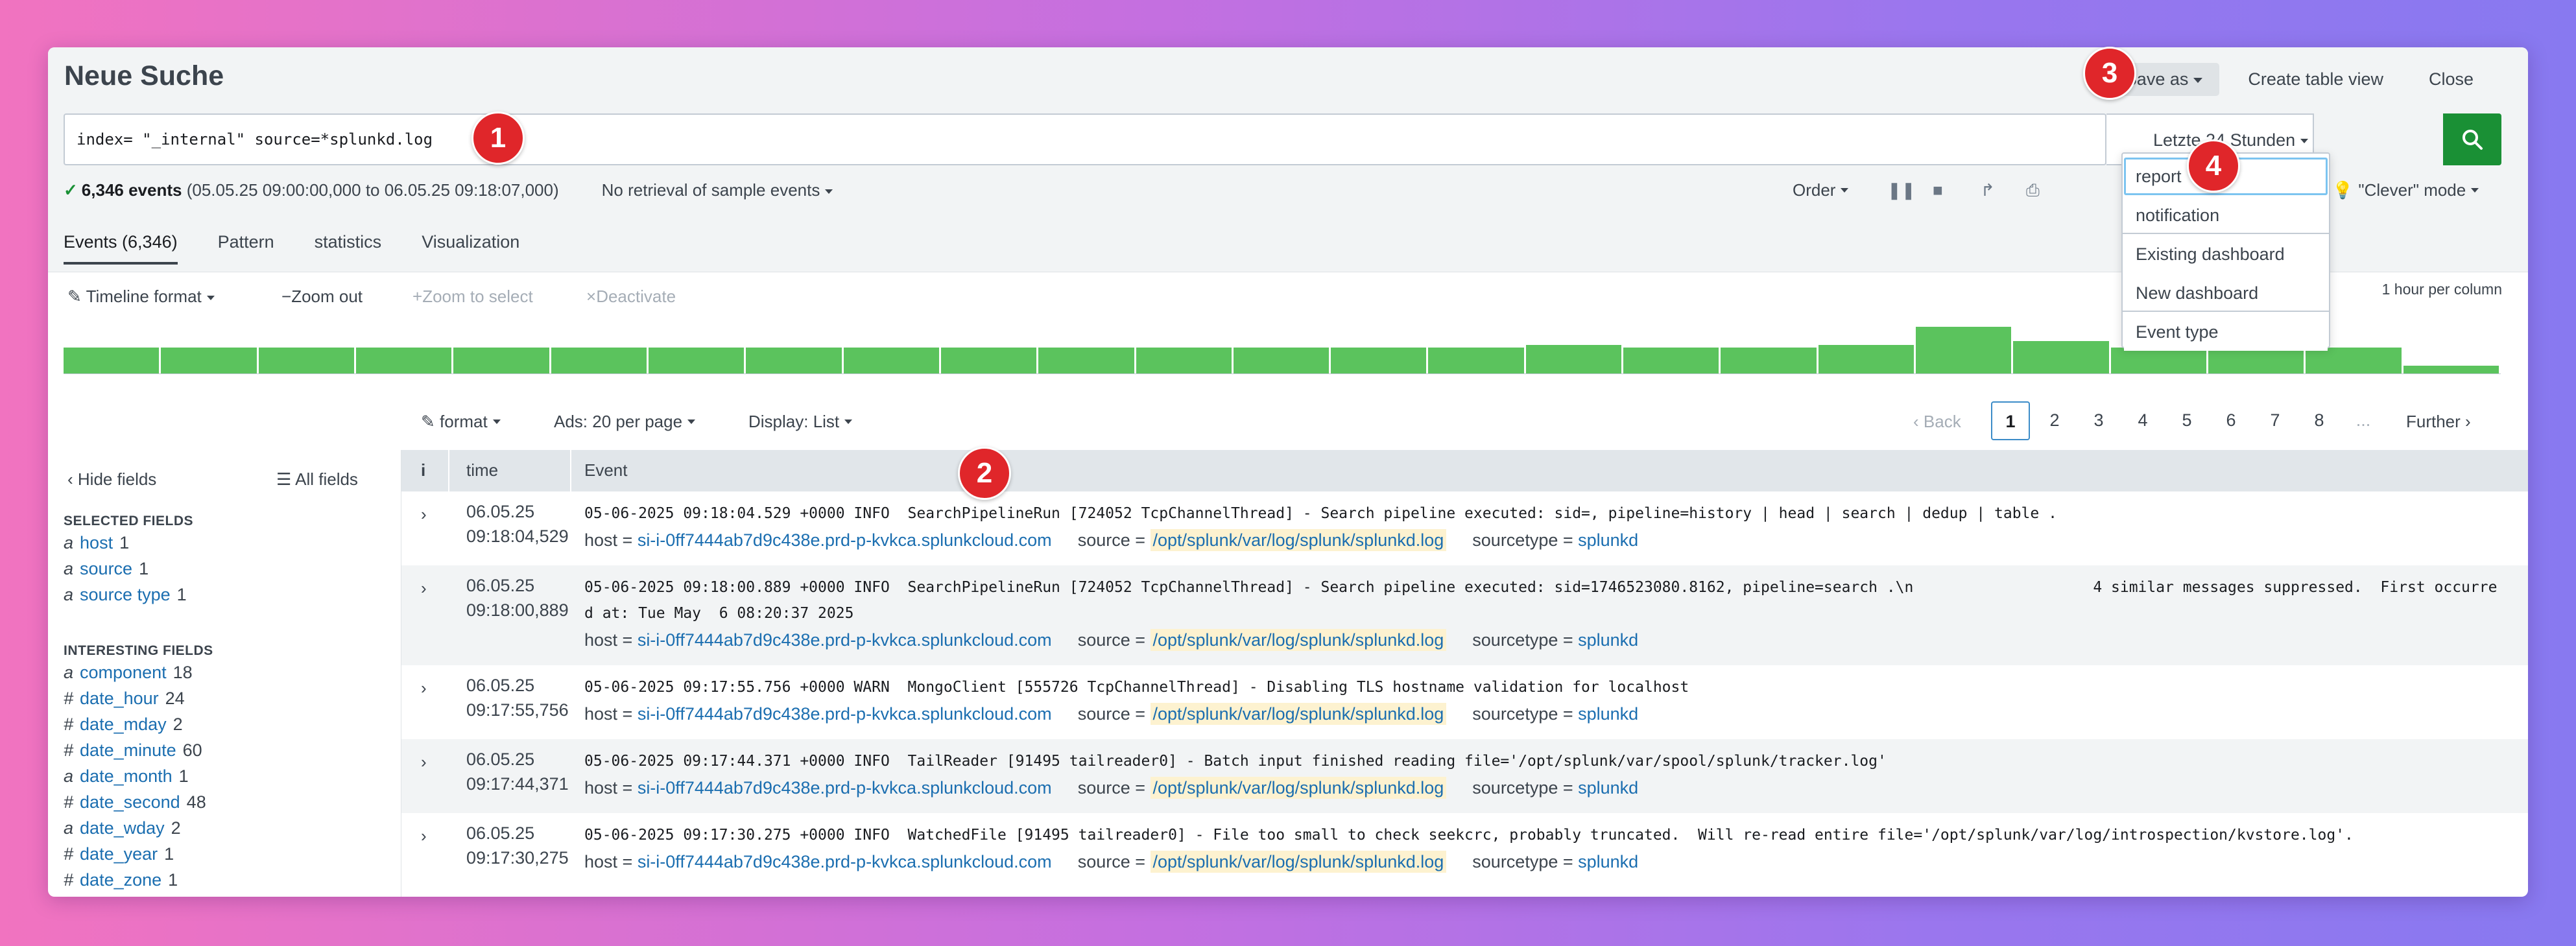  What do you see at coordinates (2226, 215) in the screenshot?
I see `menu-item-notification: notification` at bounding box center [2226, 215].